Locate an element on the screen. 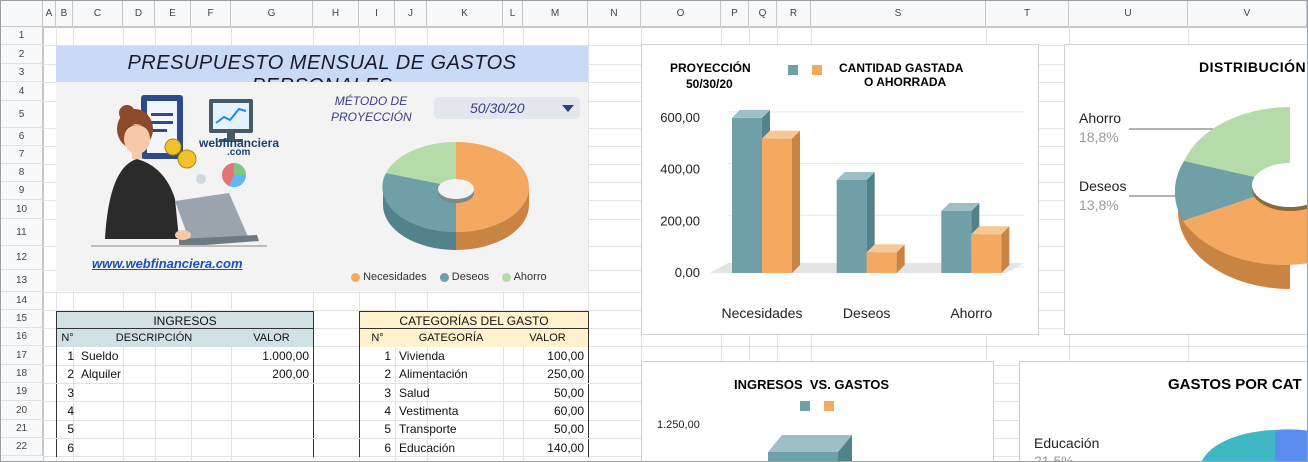 This screenshot has height=462, width=1308. column-header-t: T is located at coordinates (1027, 14).